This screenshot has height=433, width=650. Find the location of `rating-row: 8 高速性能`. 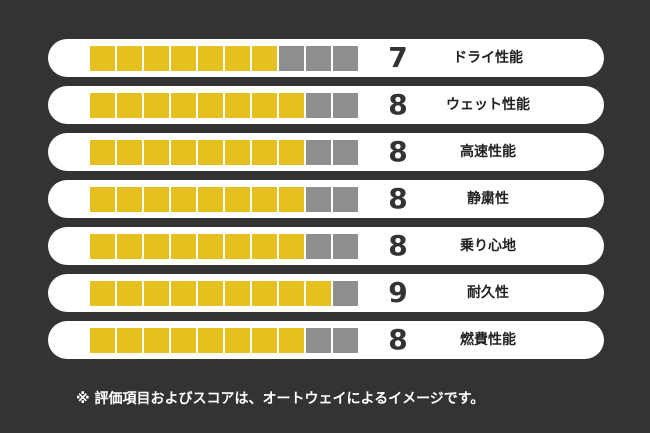

rating-row: 8 高速性能 is located at coordinates (326, 152).